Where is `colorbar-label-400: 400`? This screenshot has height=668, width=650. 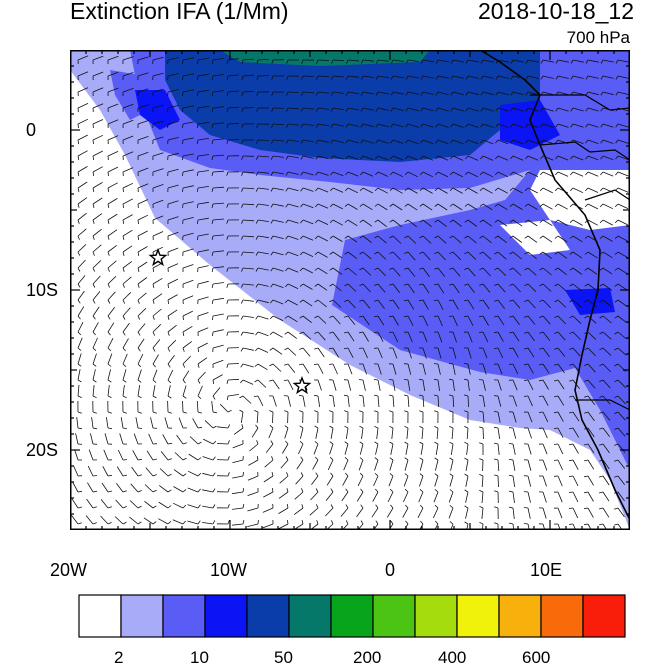 colorbar-label-400: 400 is located at coordinates (452, 658).